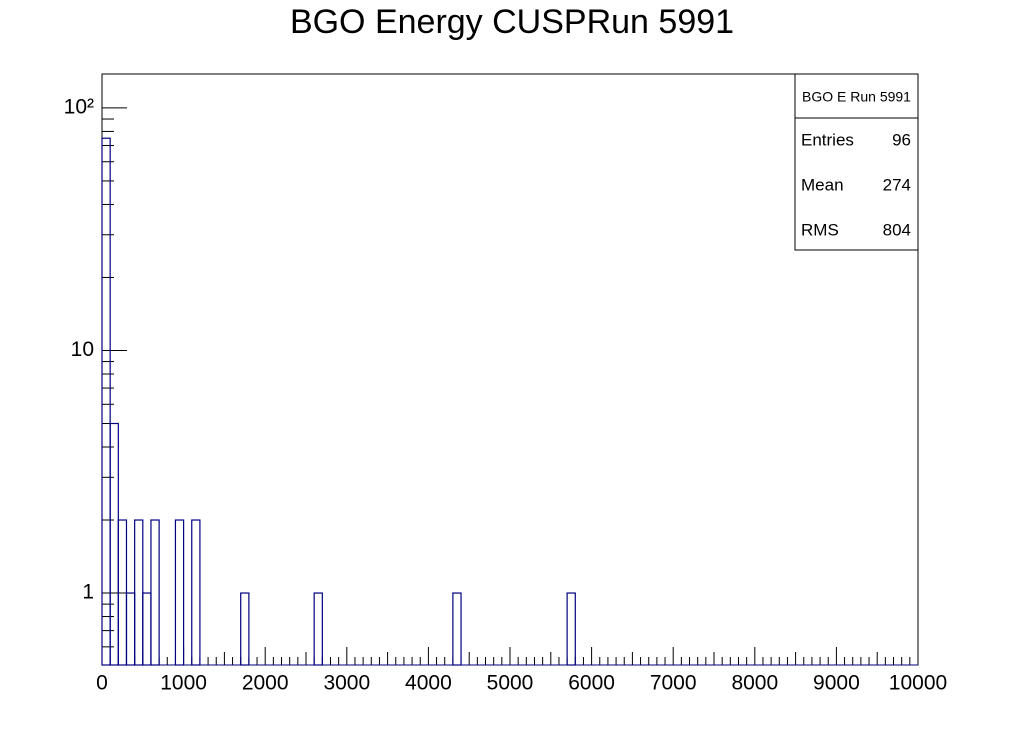 The width and height of the screenshot is (1020, 740). I want to click on stats-value: 96, so click(901, 139).